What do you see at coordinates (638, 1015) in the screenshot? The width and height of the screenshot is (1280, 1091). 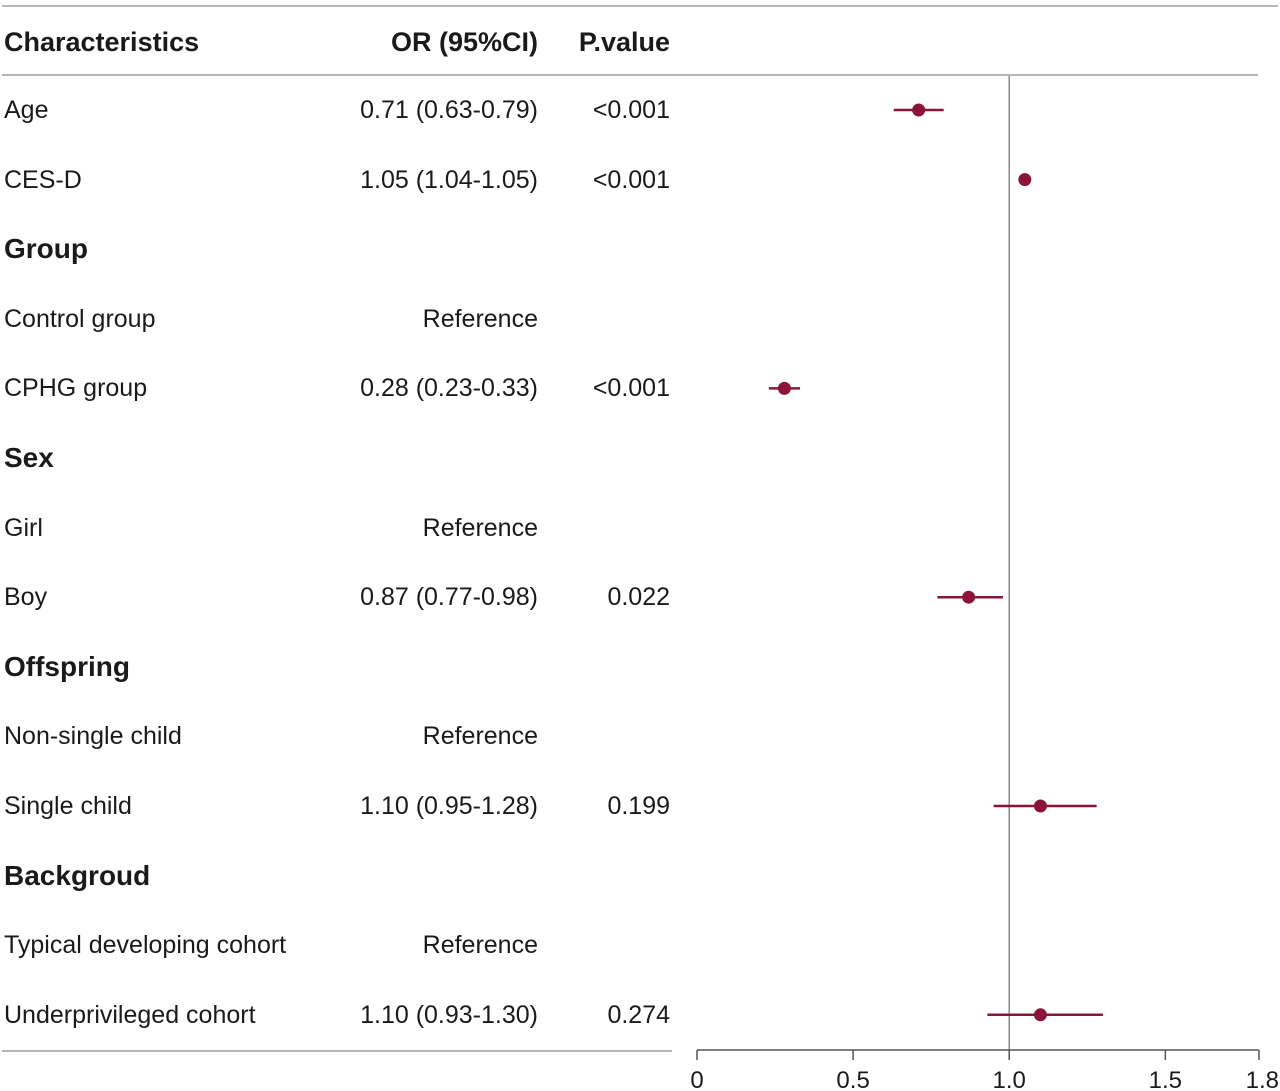 I see `row-p-value: 0.274` at bounding box center [638, 1015].